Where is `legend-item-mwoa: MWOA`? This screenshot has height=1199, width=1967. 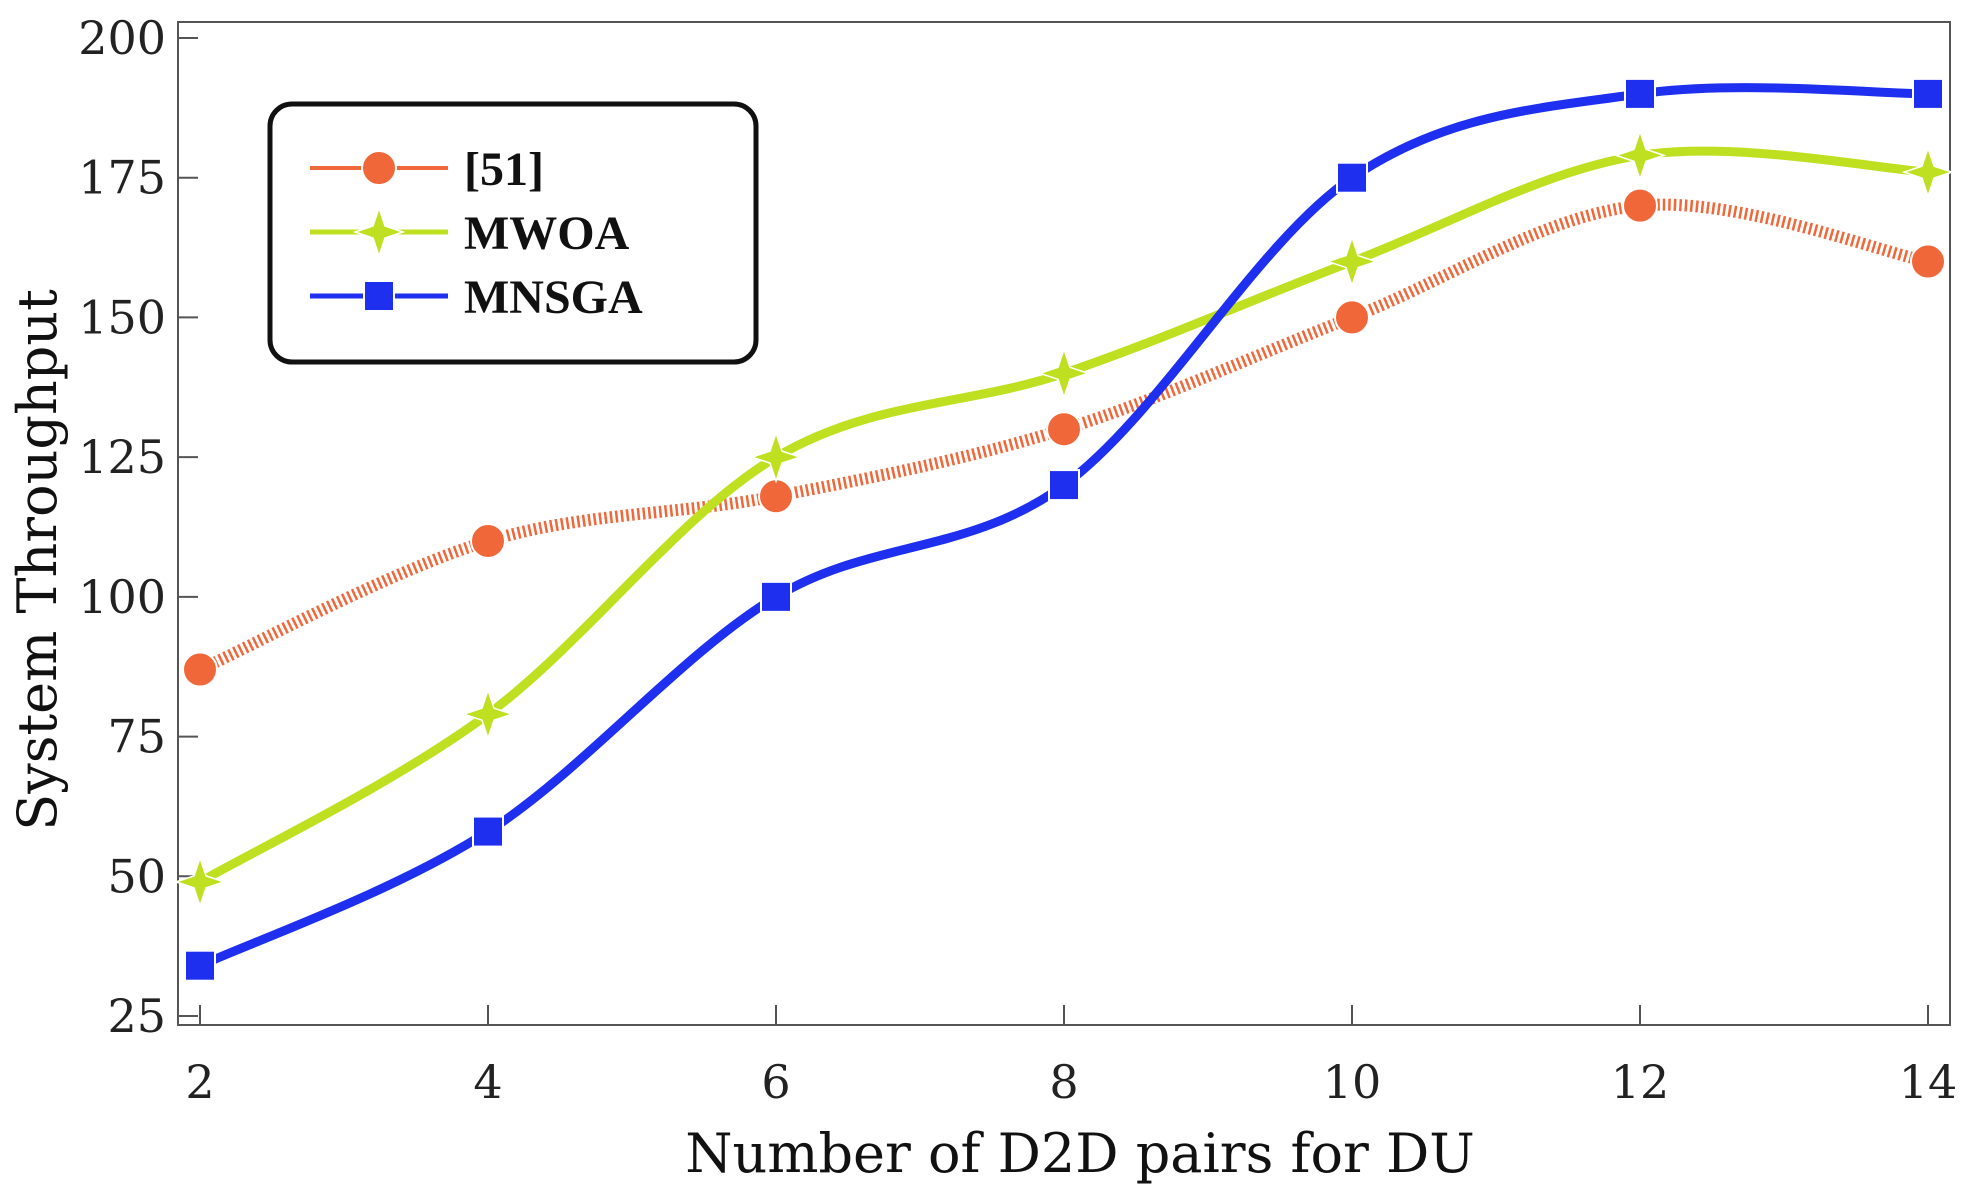
legend-item-mwoa: MWOA is located at coordinates (470, 232).